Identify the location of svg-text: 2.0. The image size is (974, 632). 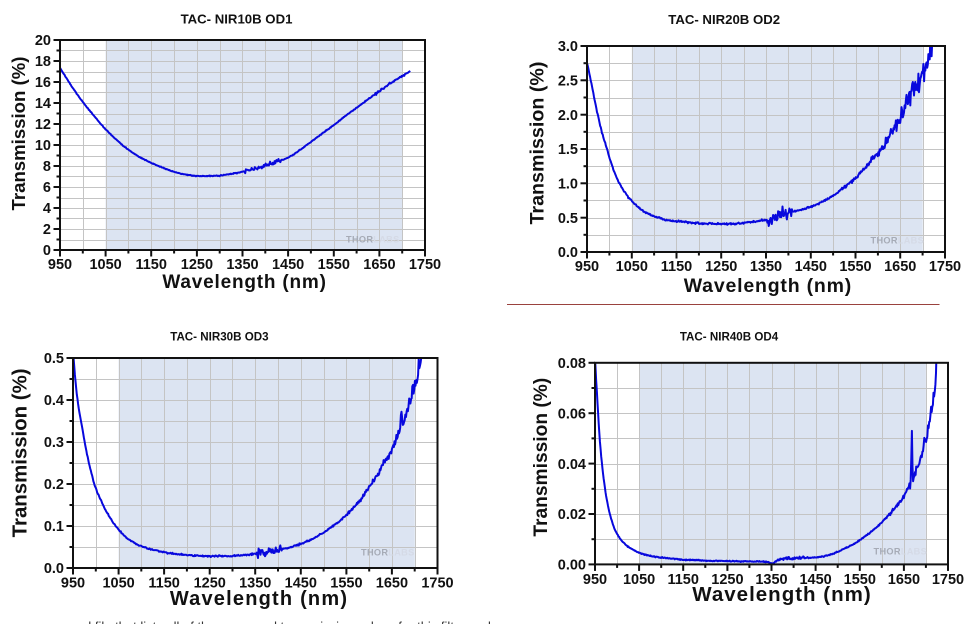
(568, 116).